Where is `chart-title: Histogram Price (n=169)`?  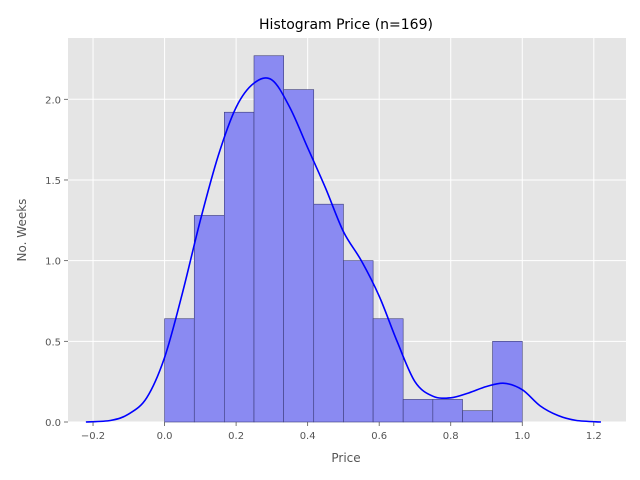
chart-title: Histogram Price (n=169) is located at coordinates (346, 25).